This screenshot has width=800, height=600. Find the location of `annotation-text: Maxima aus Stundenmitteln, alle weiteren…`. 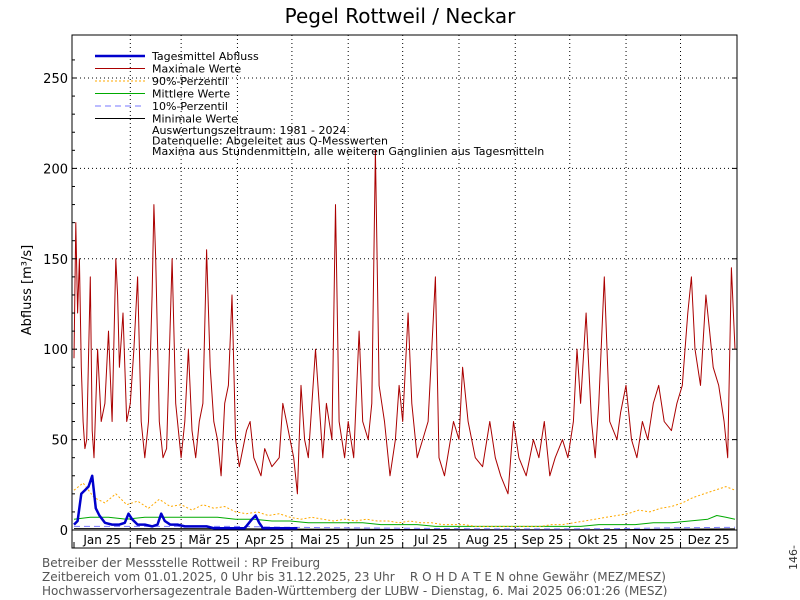

annotation-text: Maxima aus Stundenmitteln, alle weiteren… is located at coordinates (348, 151).